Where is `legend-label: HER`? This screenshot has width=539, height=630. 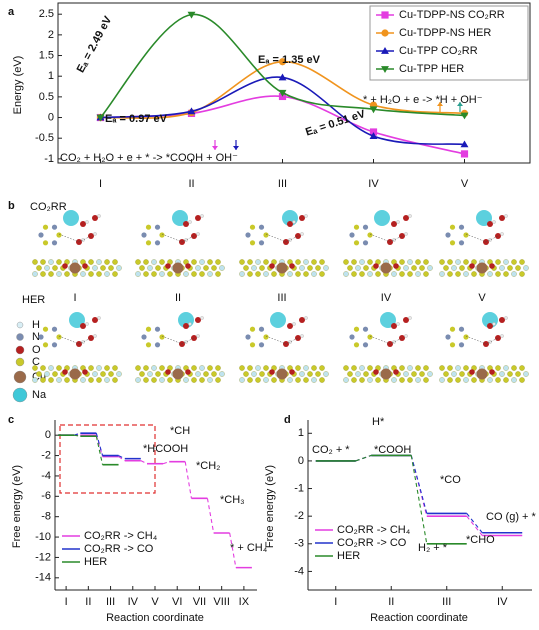 legend-label: HER is located at coordinates (95, 562).